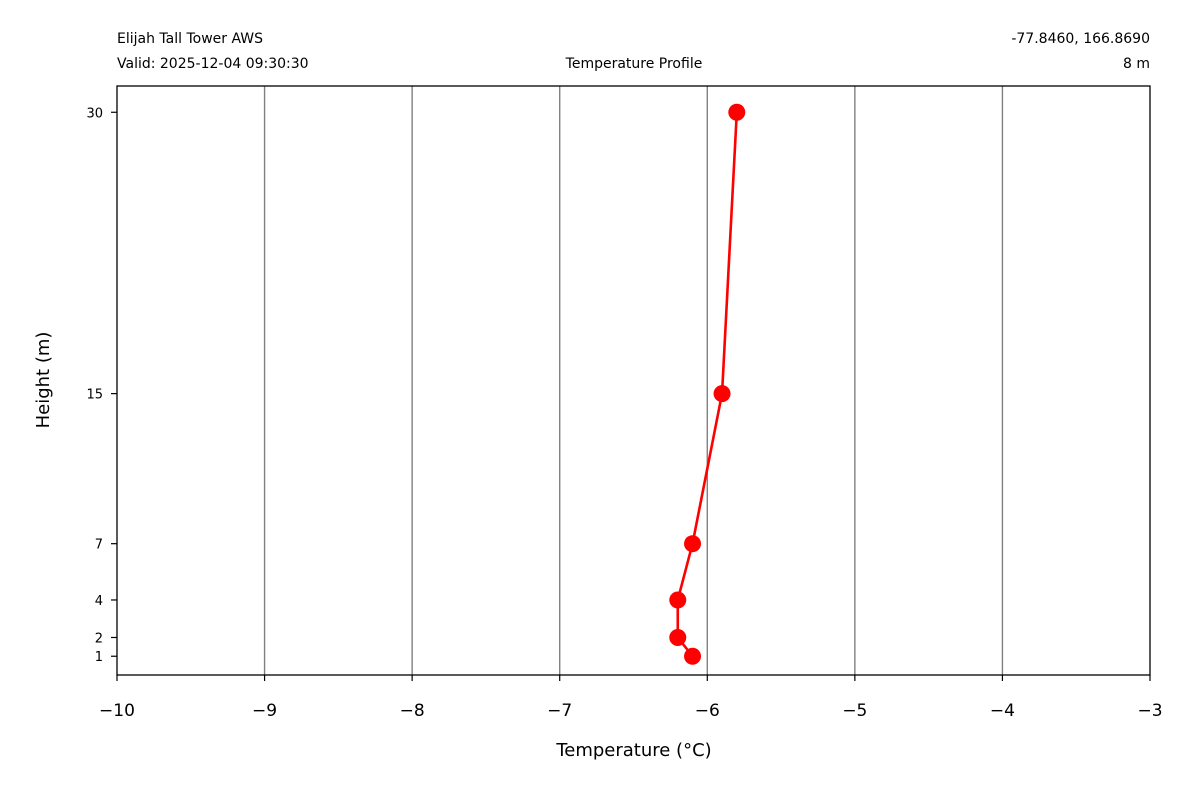  I want to click on y-tick-label: 1, so click(99, 657).